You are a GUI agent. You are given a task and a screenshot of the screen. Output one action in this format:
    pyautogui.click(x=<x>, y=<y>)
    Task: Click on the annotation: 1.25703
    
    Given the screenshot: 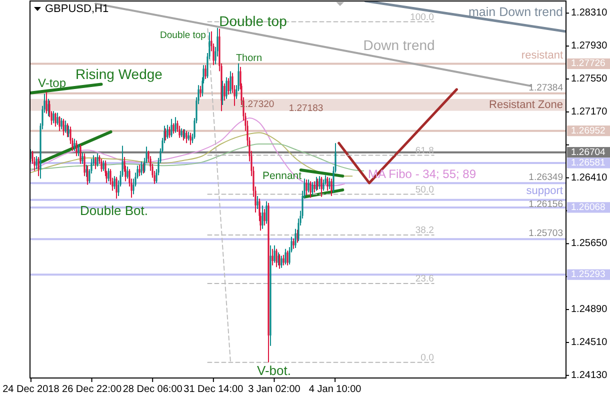 What is the action you would take?
    pyautogui.click(x=545, y=234)
    